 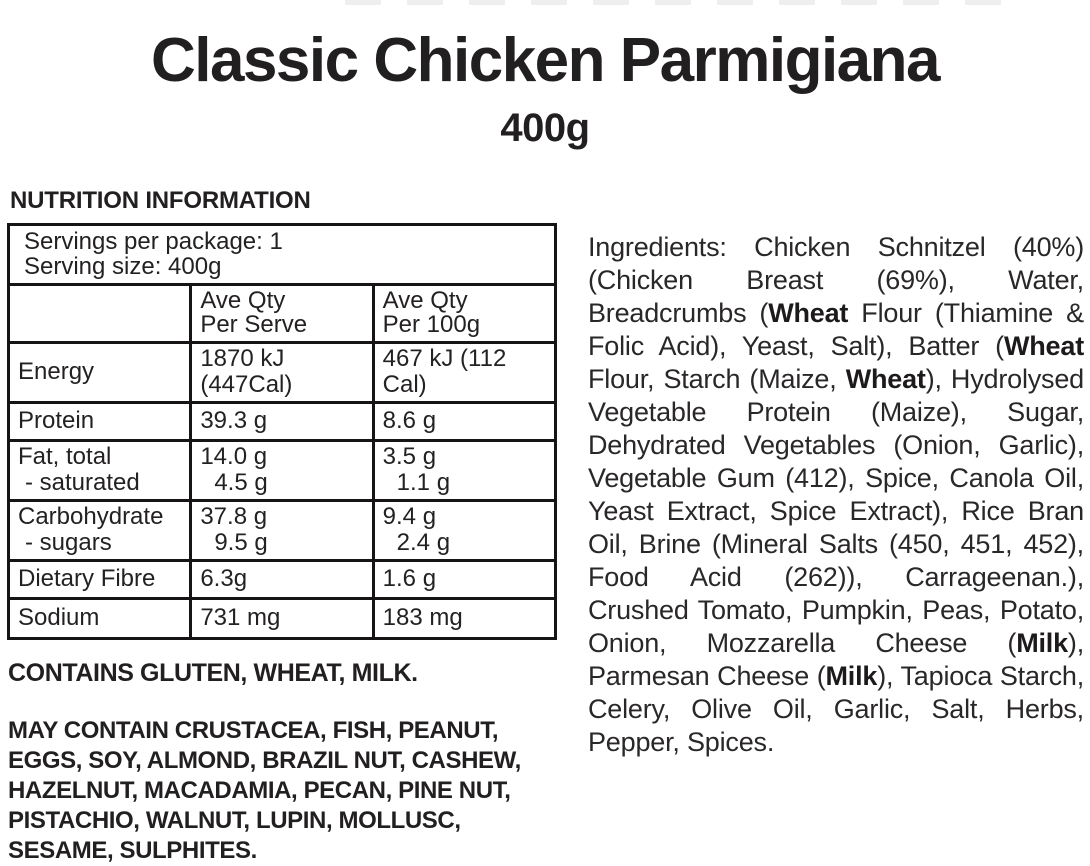 I want to click on per-100g-value-cell: 9.4 g 2.4 g, so click(x=464, y=530).